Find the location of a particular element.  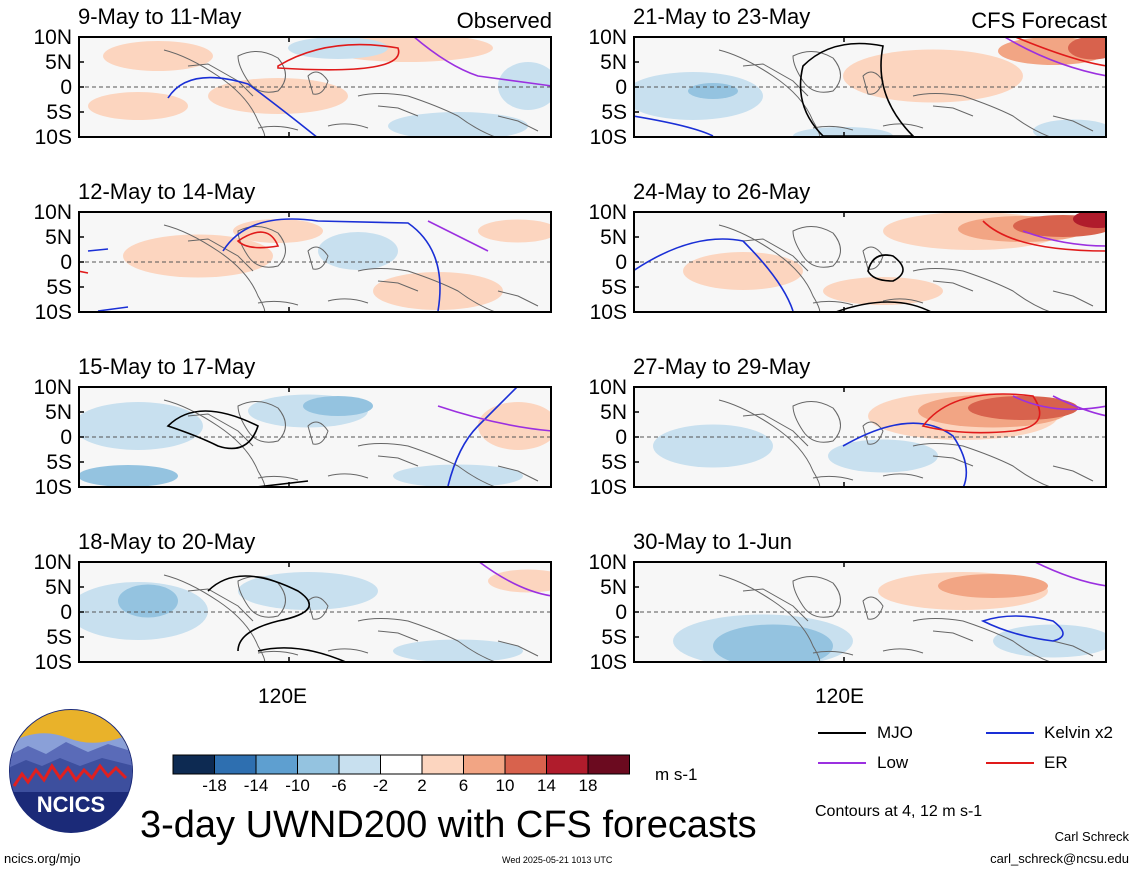

panel-period-title: 24-May to 26-May is located at coordinates (722, 191).